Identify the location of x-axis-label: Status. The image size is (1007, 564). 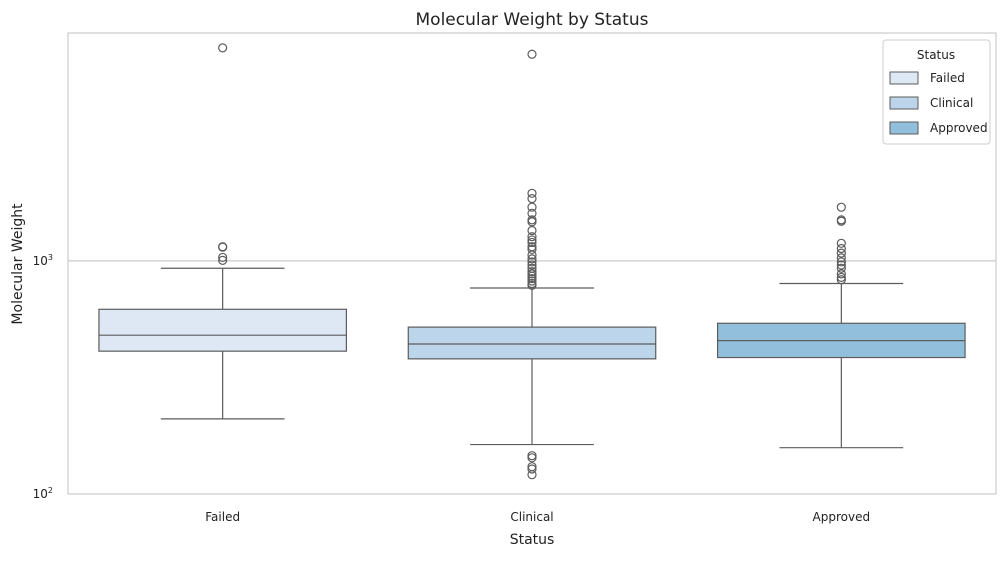
(532, 540).